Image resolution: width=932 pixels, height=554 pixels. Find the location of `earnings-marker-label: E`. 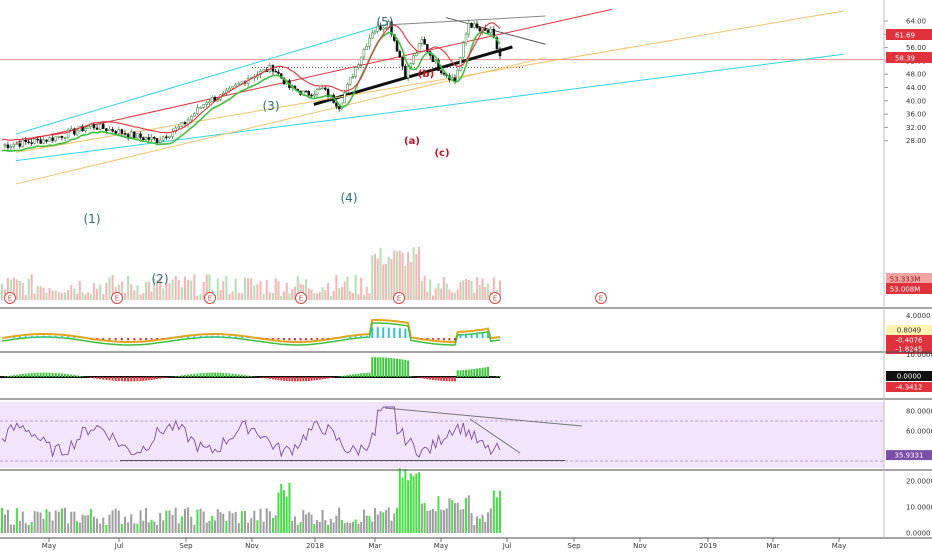

earnings-marker-label: E is located at coordinates (301, 299).